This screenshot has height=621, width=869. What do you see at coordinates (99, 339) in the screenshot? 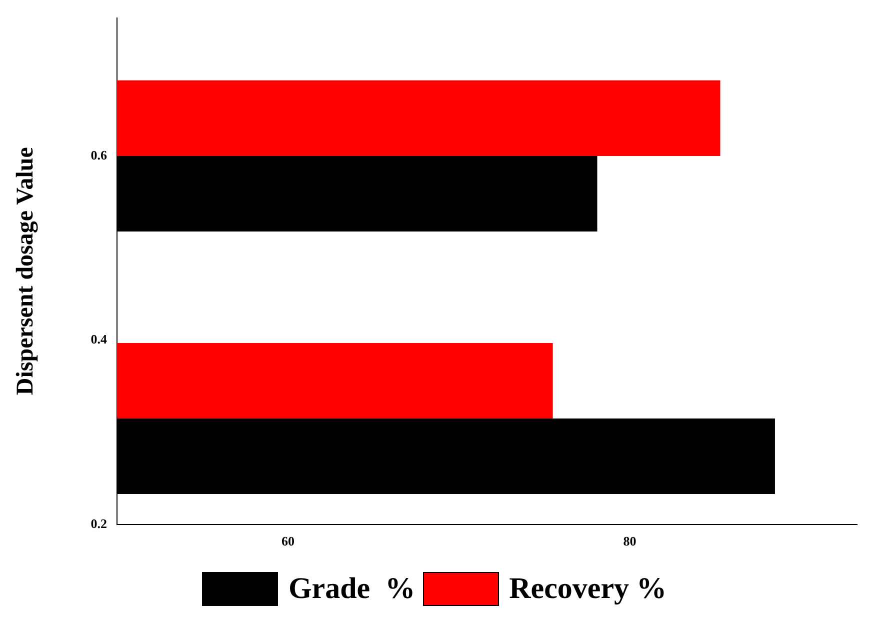
I see `y-tick-label: 0.4` at bounding box center [99, 339].